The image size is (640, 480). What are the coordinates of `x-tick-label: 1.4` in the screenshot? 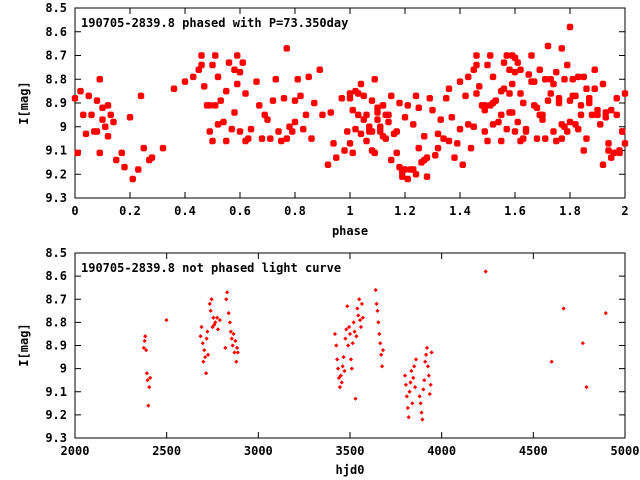 It's located at (460, 211).